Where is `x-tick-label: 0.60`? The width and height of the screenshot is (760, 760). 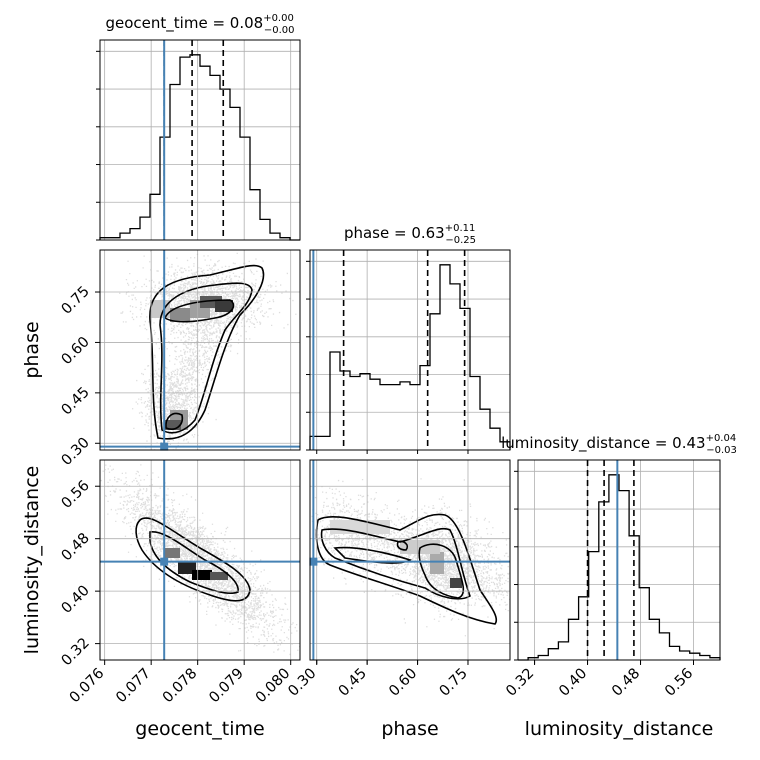 x-tick-label: 0.60 is located at coordinates (403, 683).